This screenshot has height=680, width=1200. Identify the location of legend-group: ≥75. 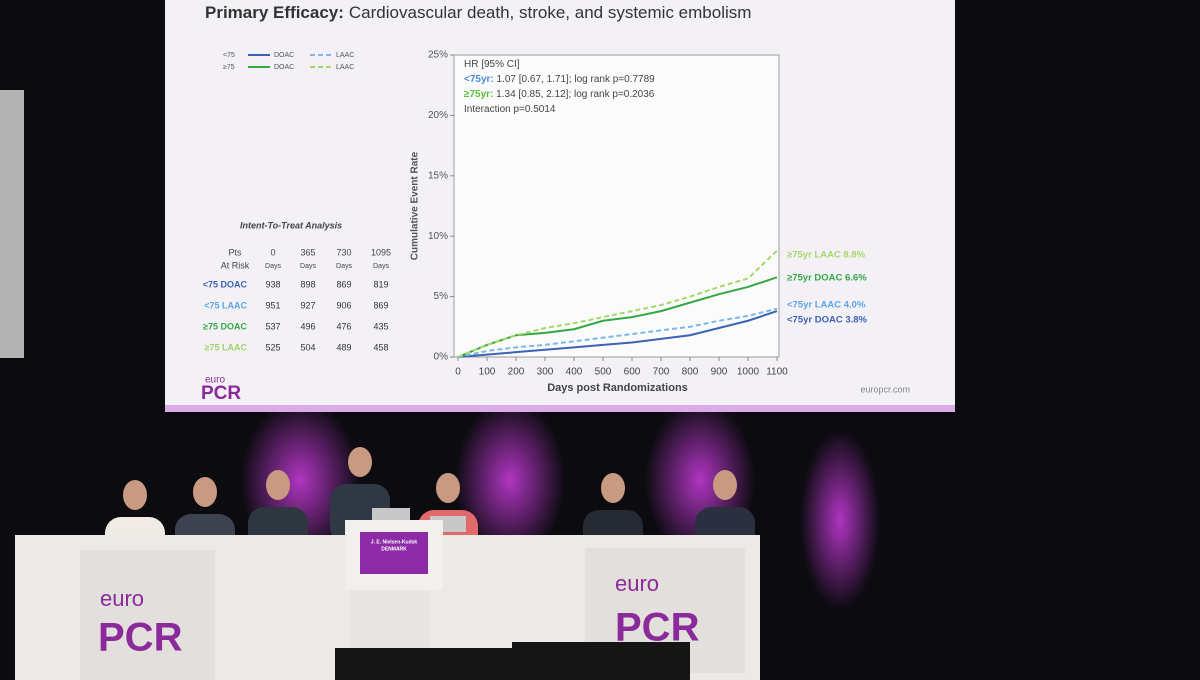
(229, 67).